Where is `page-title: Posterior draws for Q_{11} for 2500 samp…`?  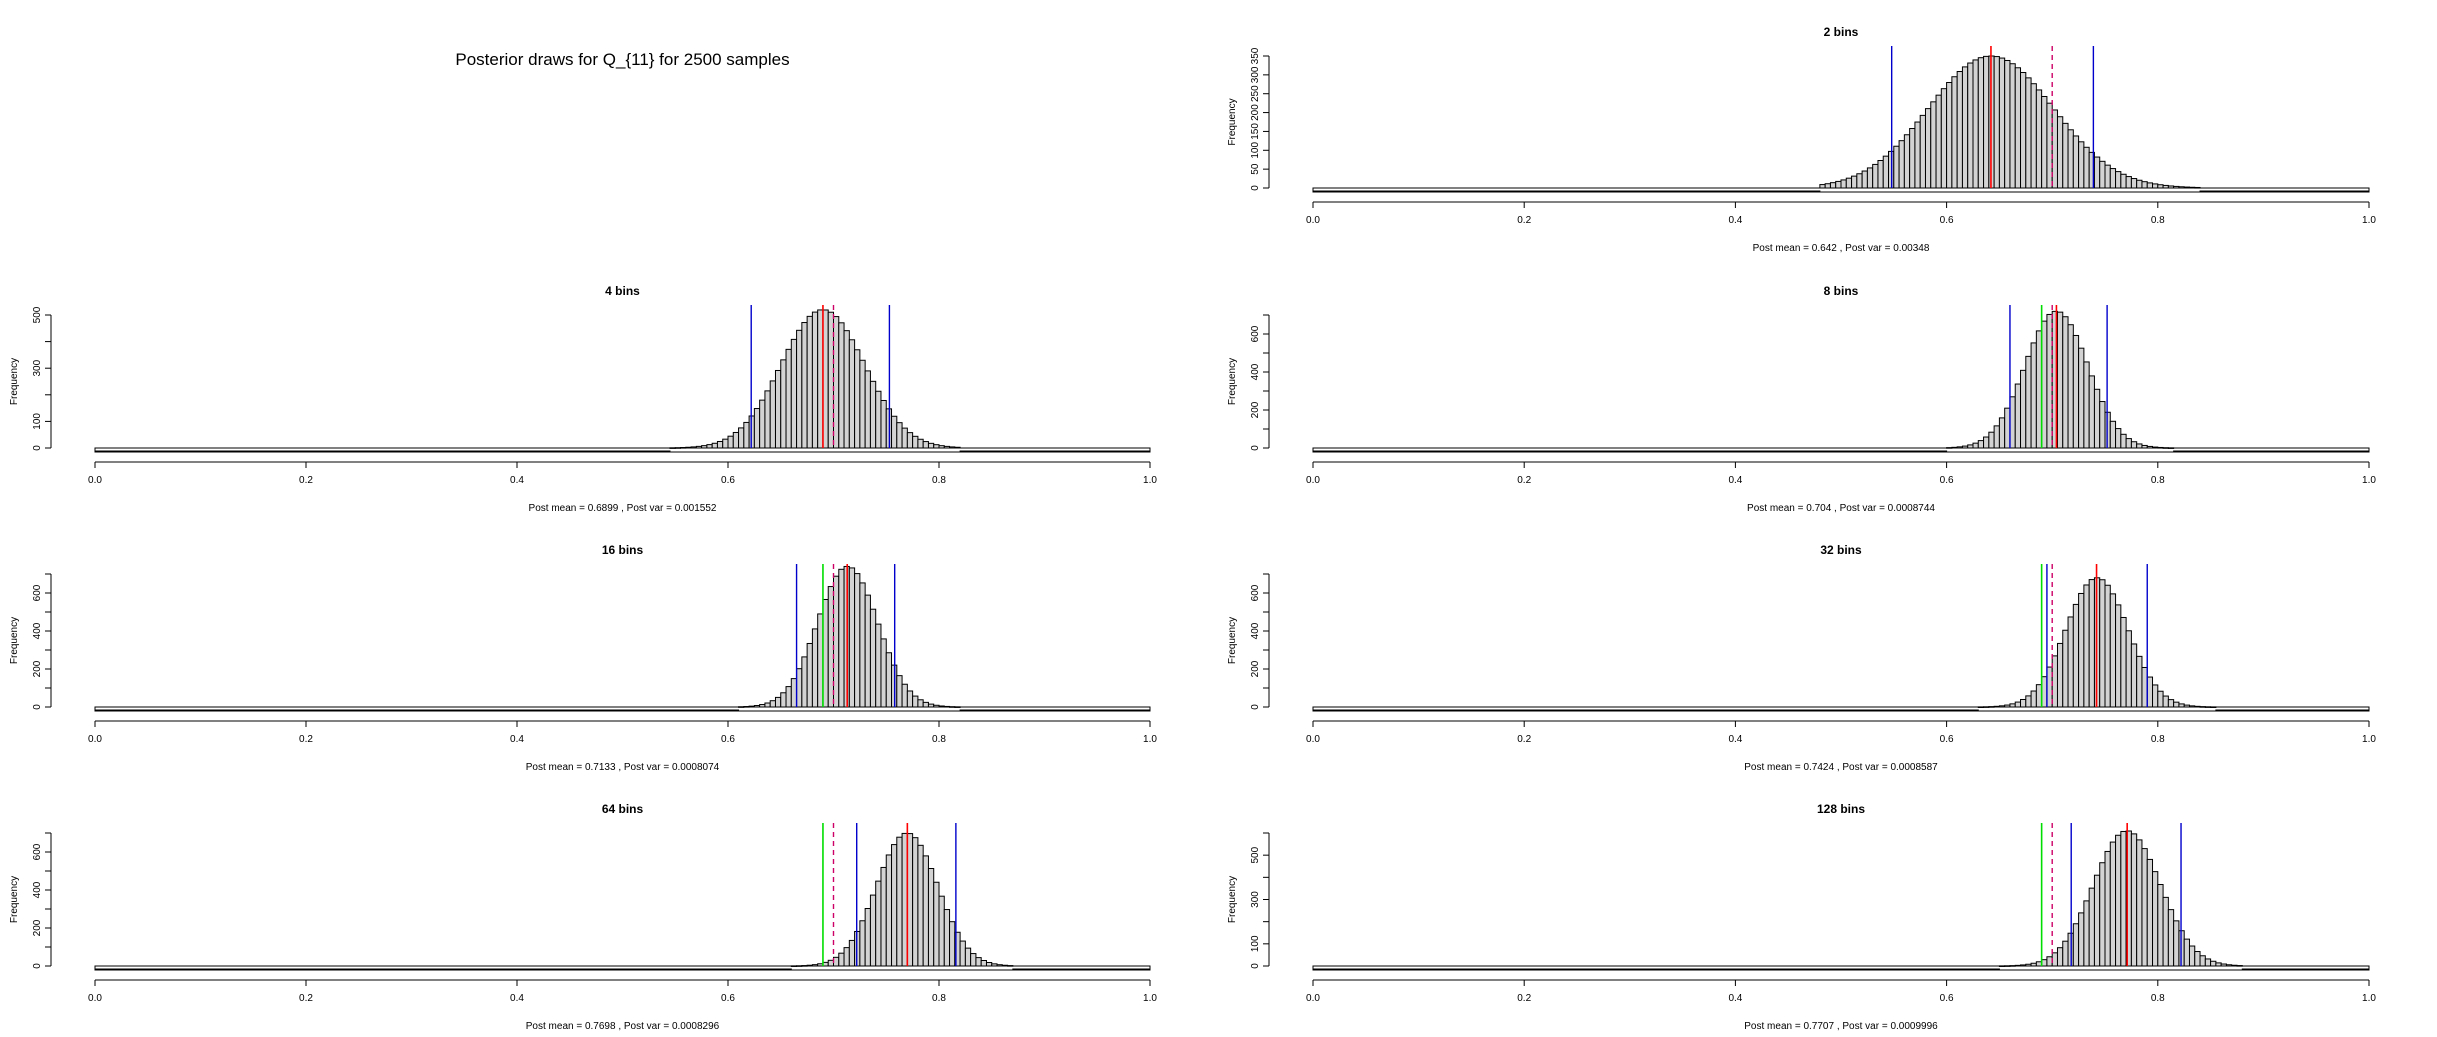 page-title: Posterior draws for Q_{11} for 2500 samp… is located at coordinates (622, 59).